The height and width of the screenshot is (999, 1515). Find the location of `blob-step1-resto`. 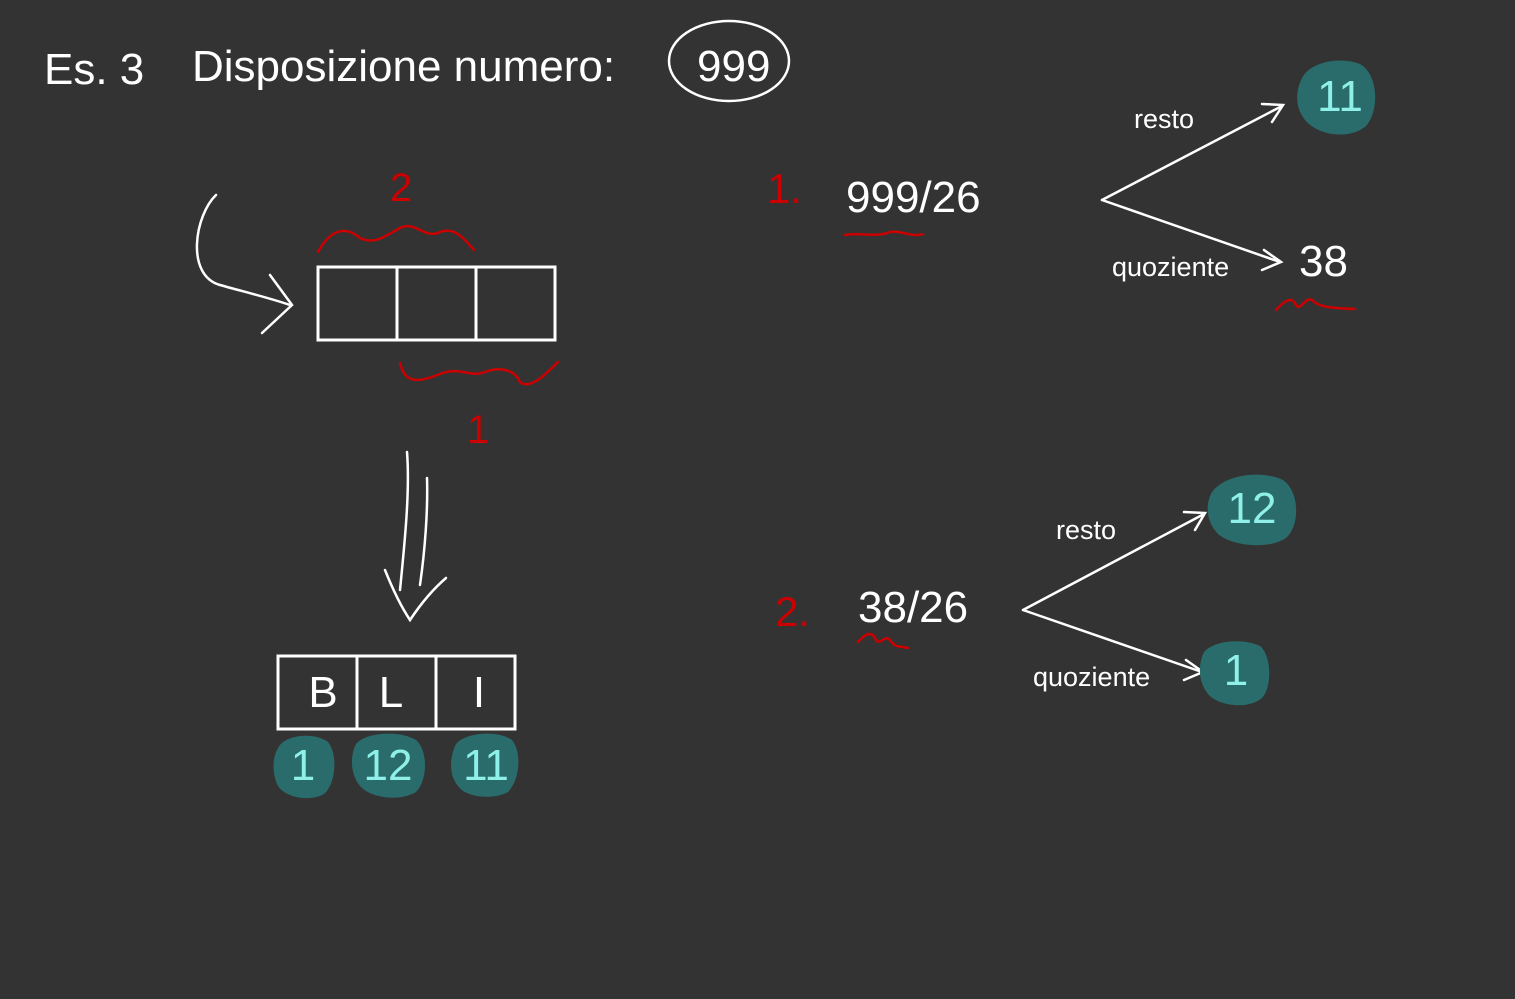

blob-step1-resto is located at coordinates (1336, 97).